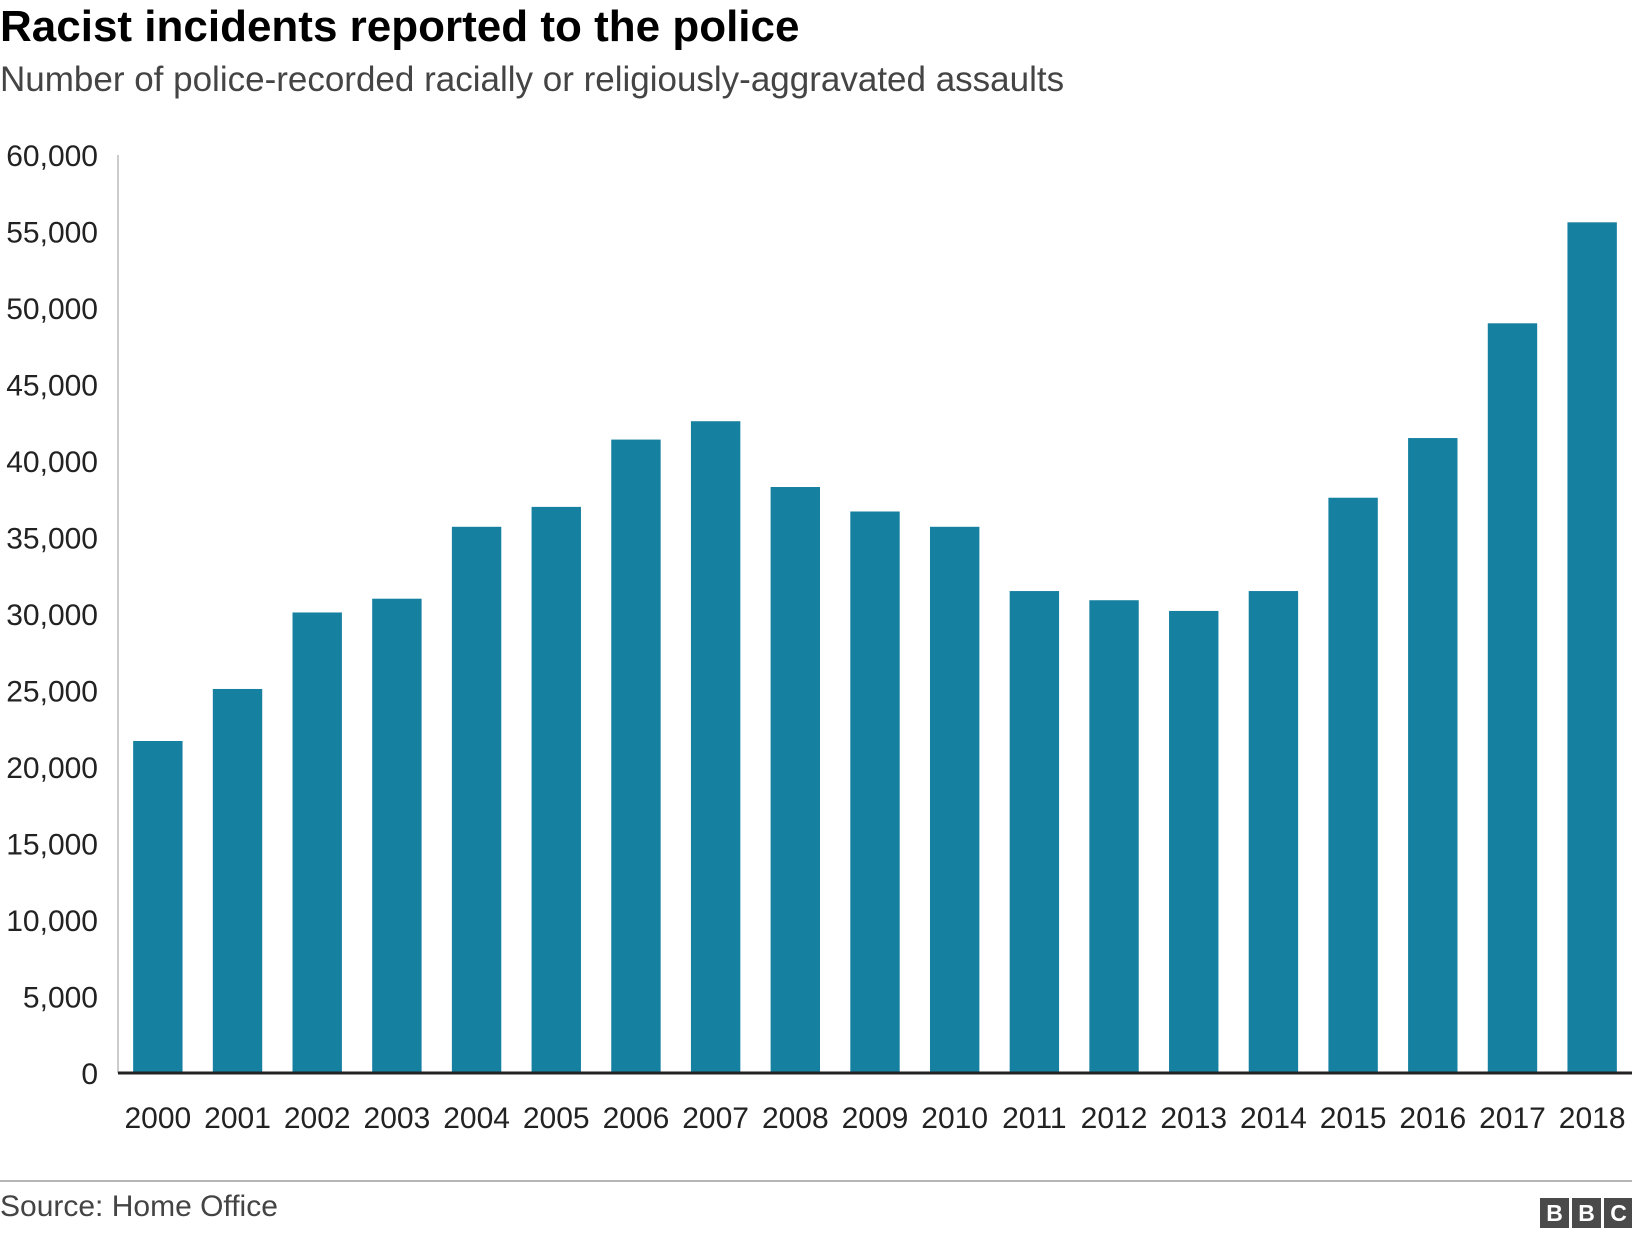 The image size is (1632, 1234). I want to click on y-tick-label: 45,000, so click(52, 386).